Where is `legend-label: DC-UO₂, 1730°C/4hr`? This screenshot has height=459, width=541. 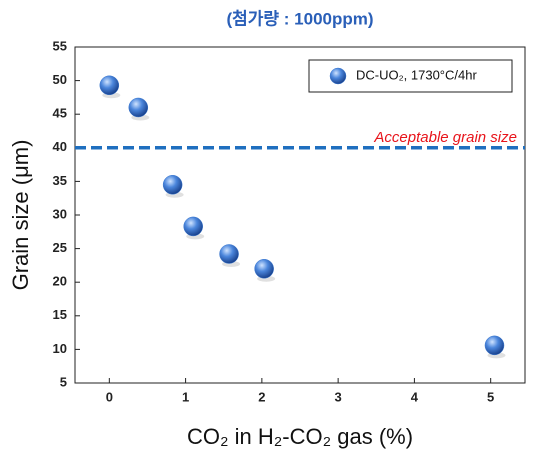
legend-label: DC-UO₂, 1730°C/4hr is located at coordinates (416, 74).